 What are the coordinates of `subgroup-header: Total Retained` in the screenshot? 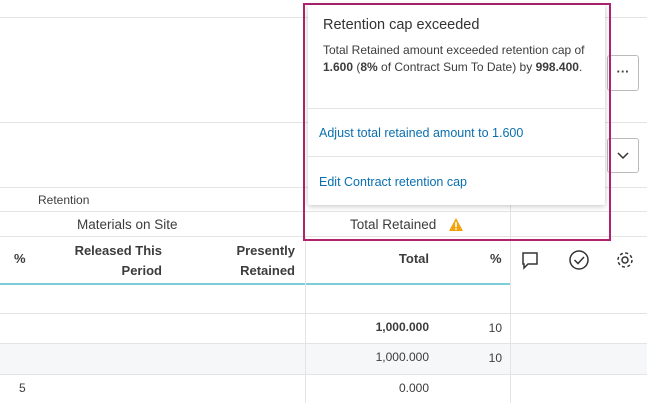 It's located at (393, 224).